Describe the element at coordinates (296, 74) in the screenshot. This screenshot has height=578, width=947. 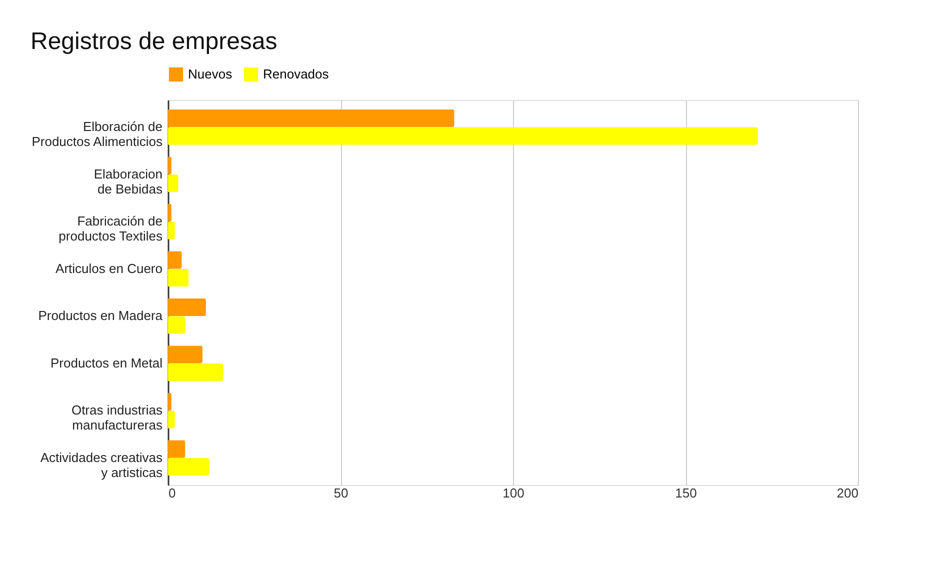
I see `legend-label: Renovados` at that location.